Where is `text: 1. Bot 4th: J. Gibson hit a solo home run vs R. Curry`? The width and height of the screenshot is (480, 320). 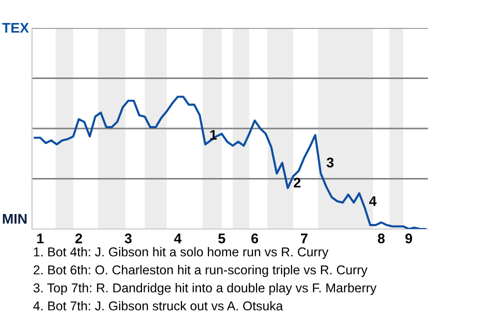
text: 1. Bot 4th: J. Gibson hit a solo home run vs R. Curry is located at coordinates (181, 253).